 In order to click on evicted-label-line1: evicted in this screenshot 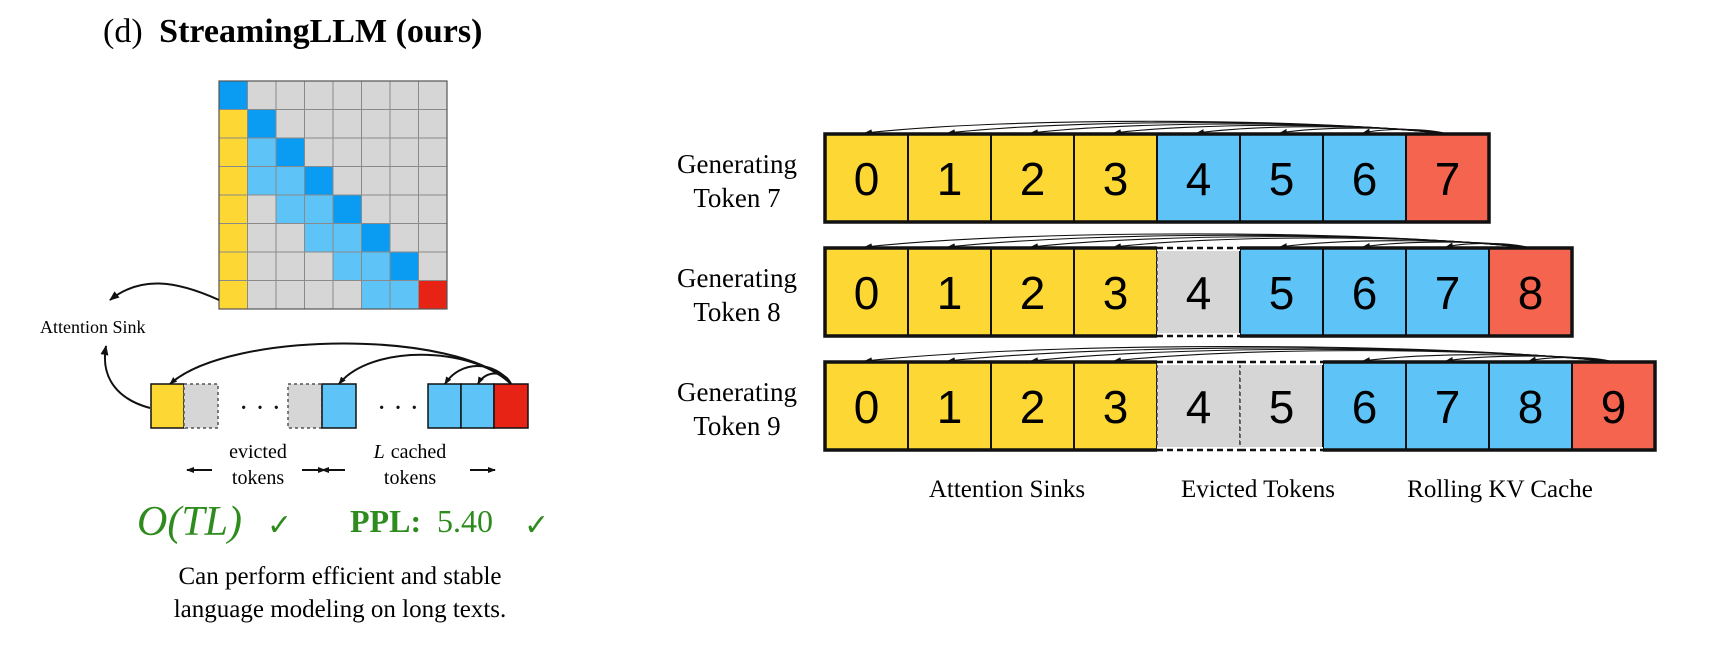, I will do `click(258, 452)`.